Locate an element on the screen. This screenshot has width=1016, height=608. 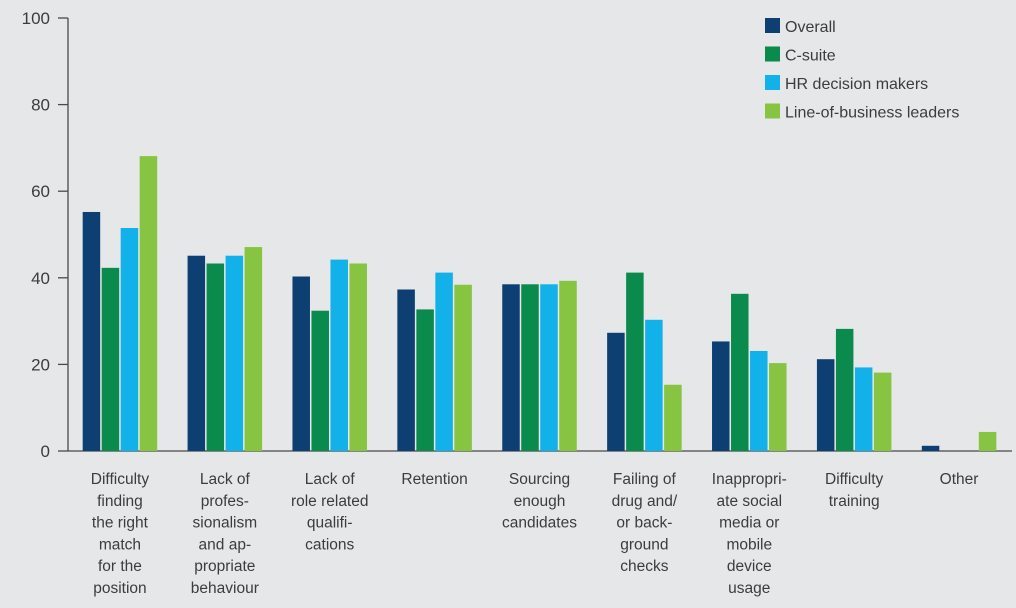
x-tick-label-line: enough is located at coordinates (540, 501).